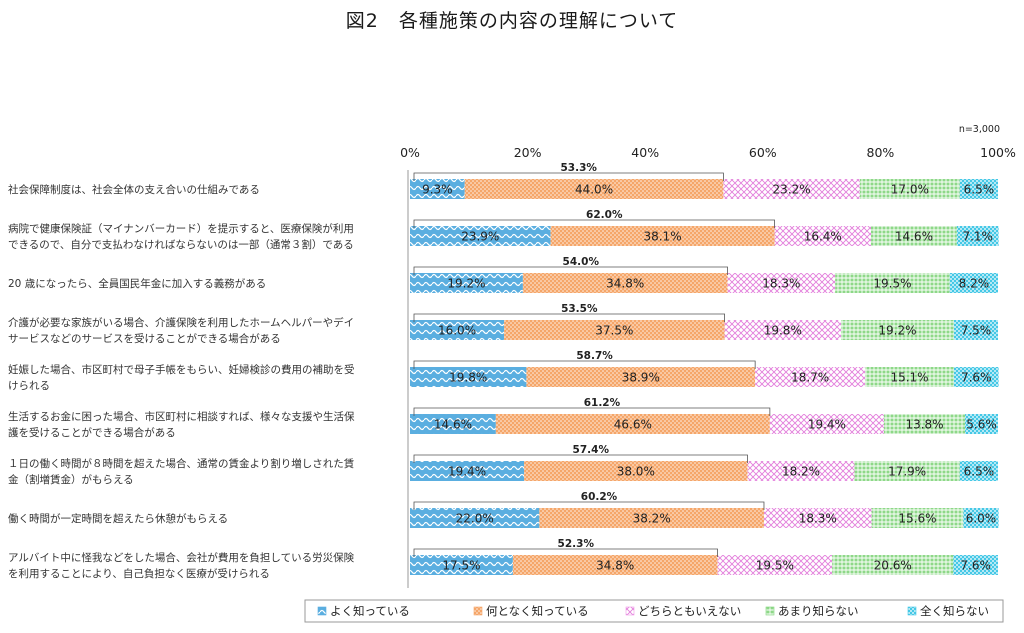 This screenshot has height=633, width=1024. I want to click on data-label: 19.5%, so click(775, 566).